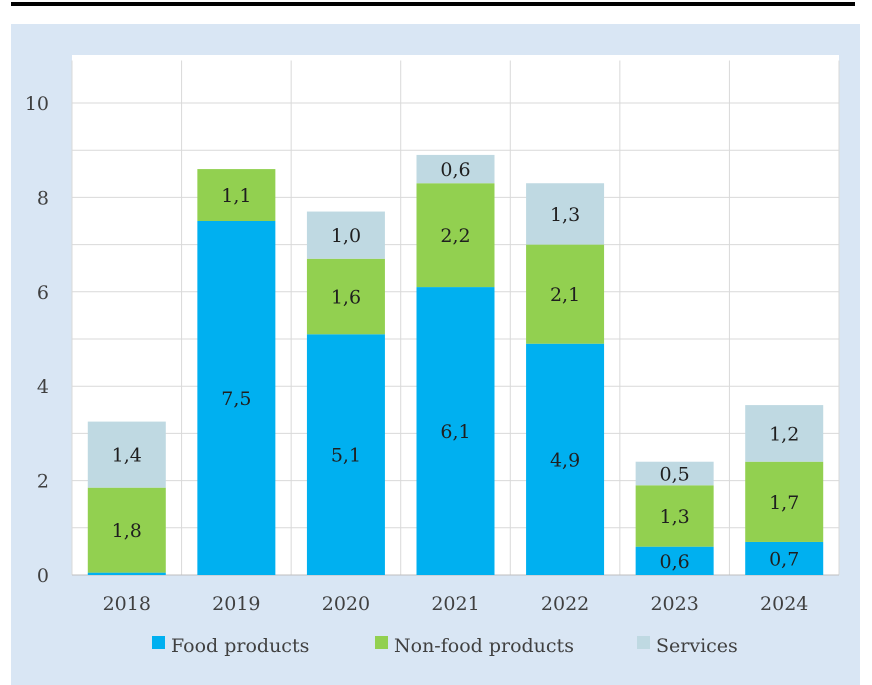 The image size is (872, 685). I want to click on data-label: 2,2, so click(455, 236).